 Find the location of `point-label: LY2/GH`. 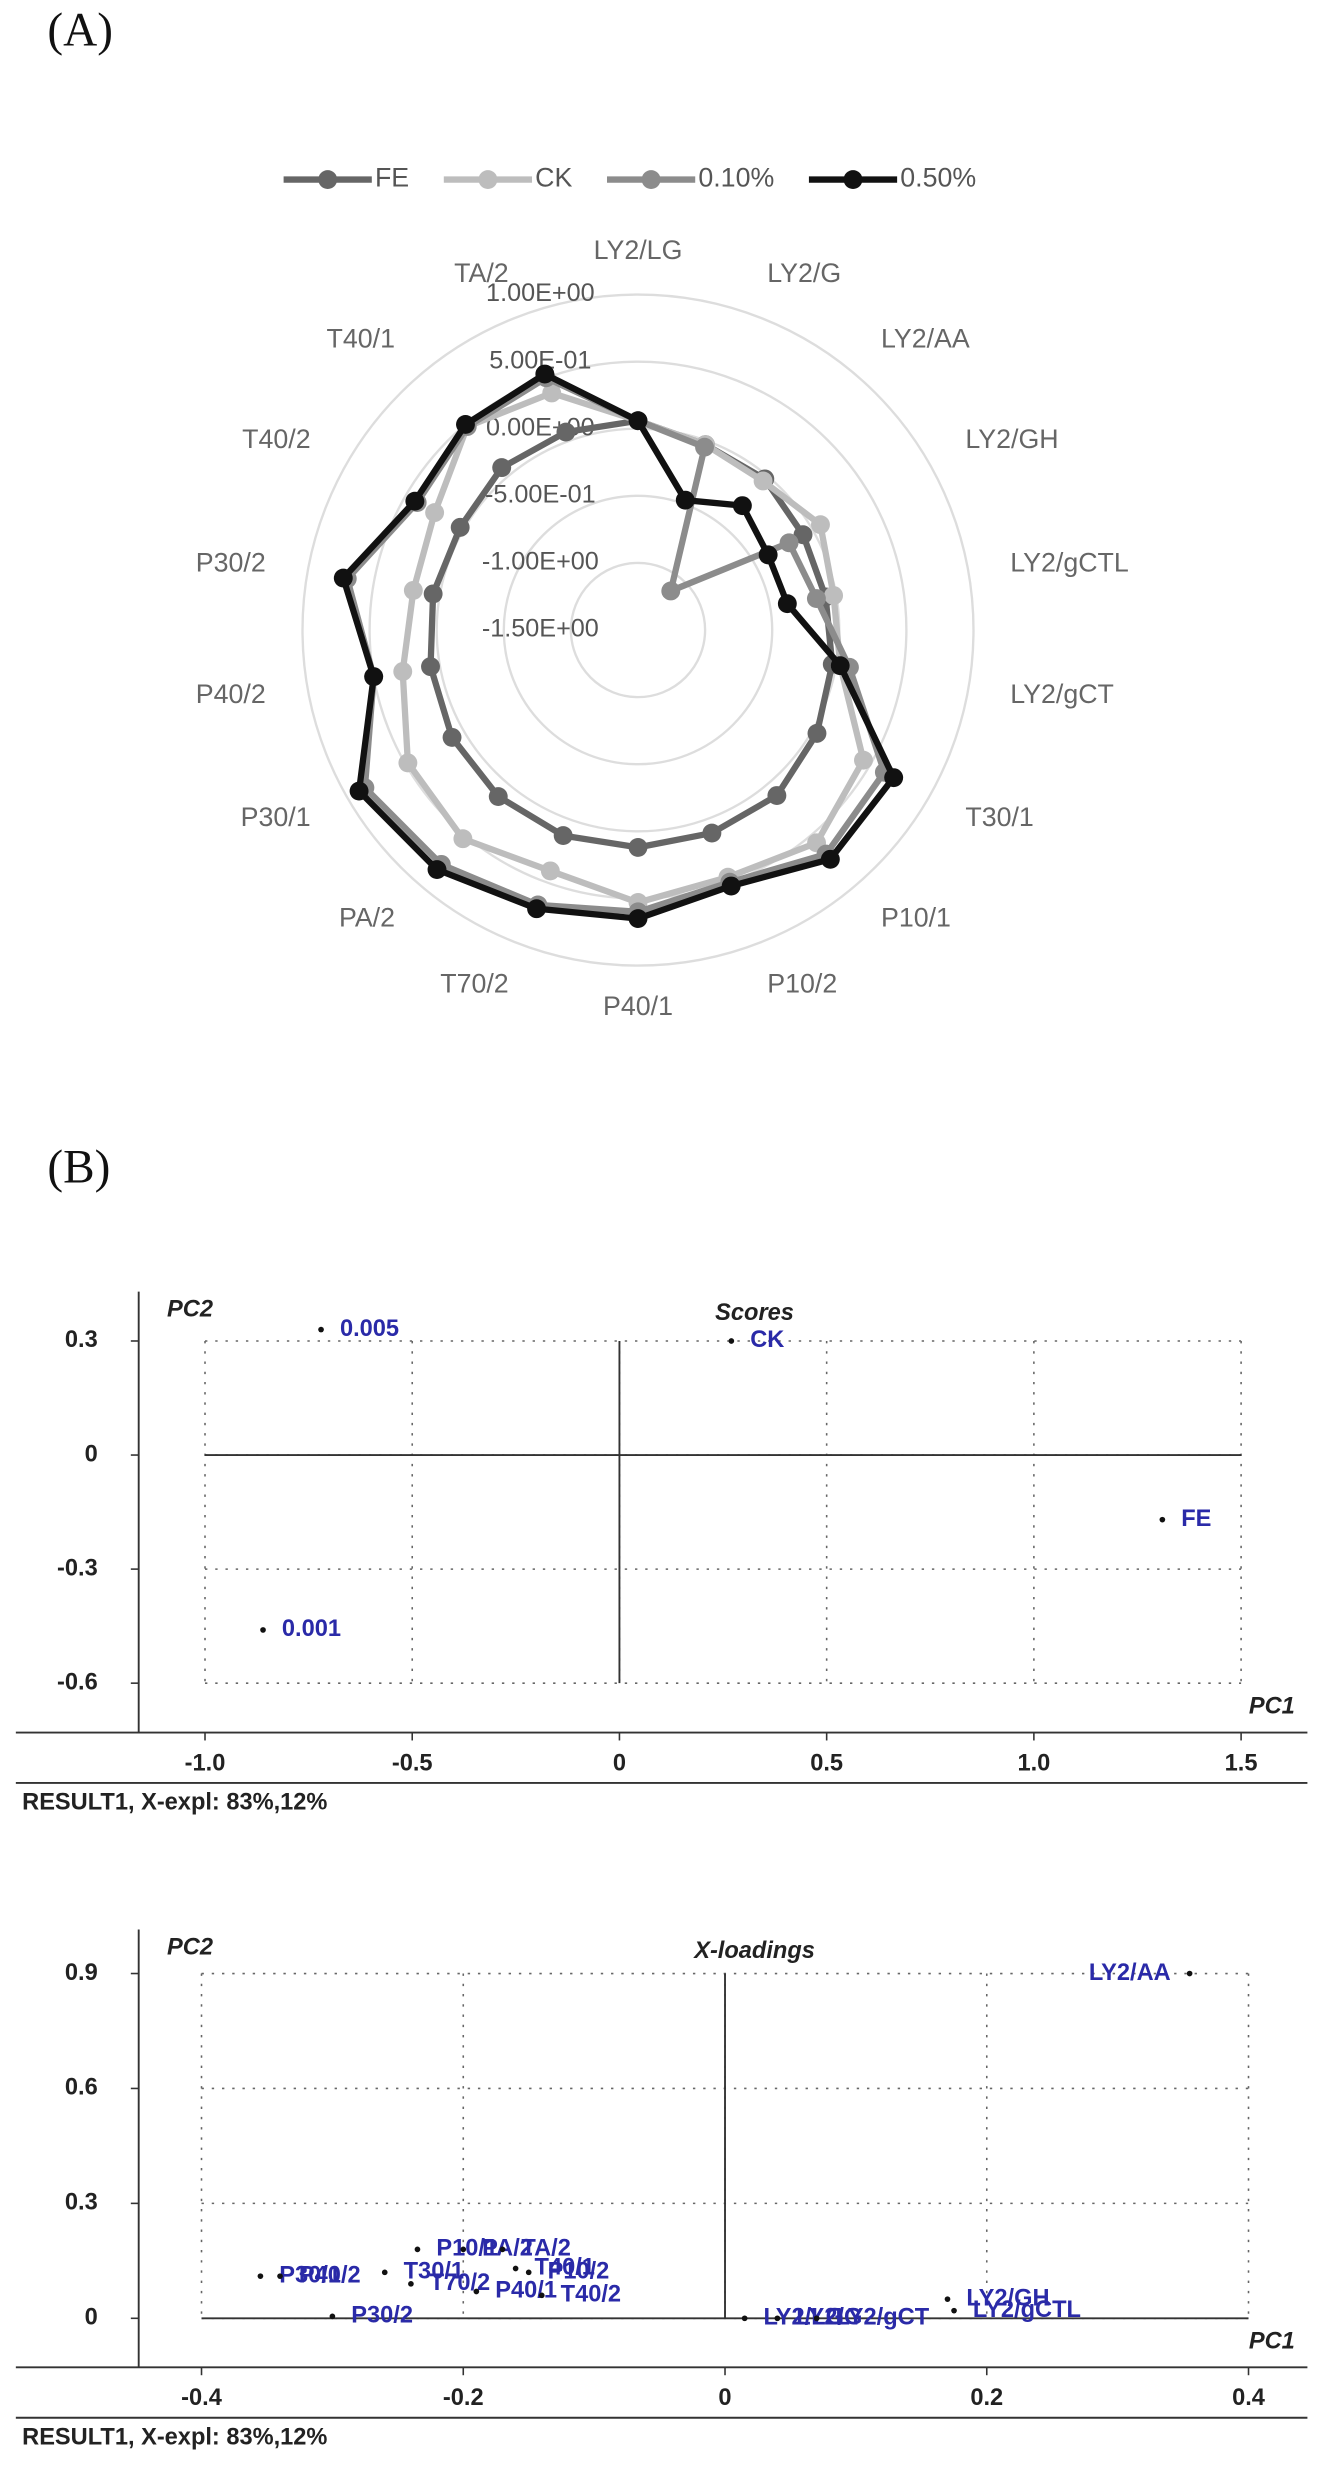

point-label: LY2/GH is located at coordinates (1007, 2298).